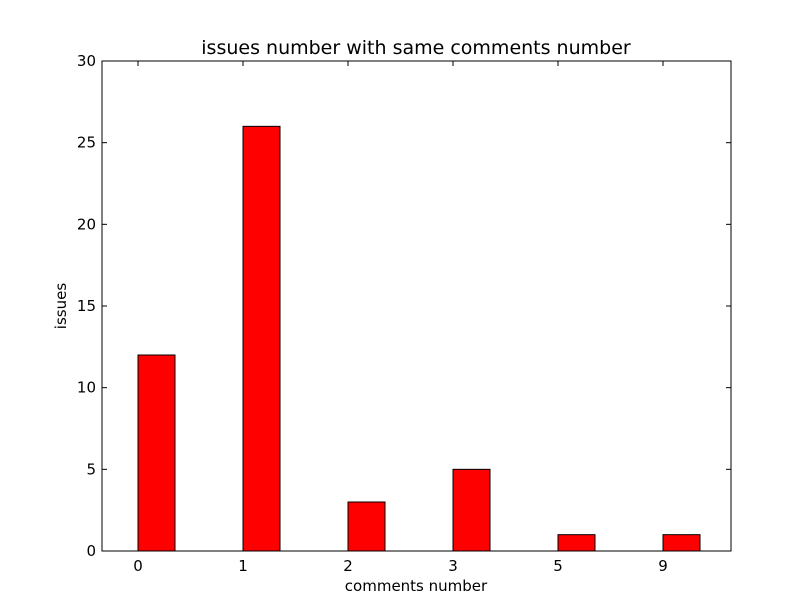 The image size is (812, 612). I want to click on y-tick-label-0: 0, so click(91, 551).